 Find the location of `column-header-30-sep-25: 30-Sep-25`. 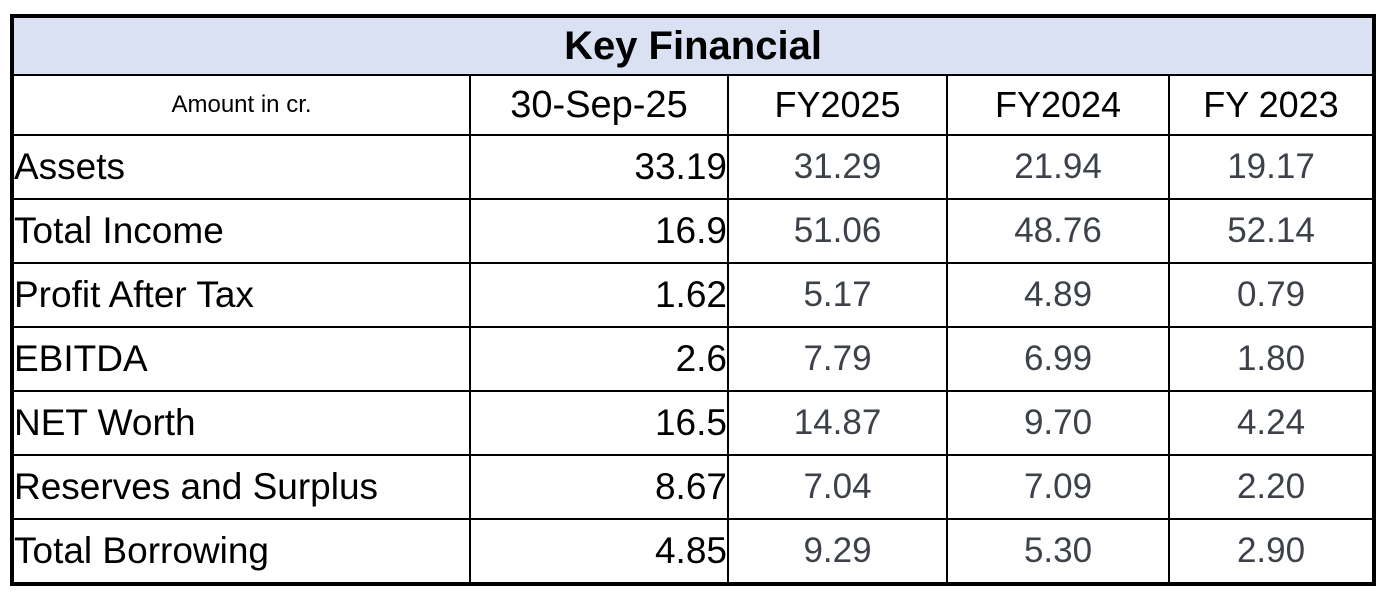

column-header-30-sep-25: 30-Sep-25 is located at coordinates (599, 105).